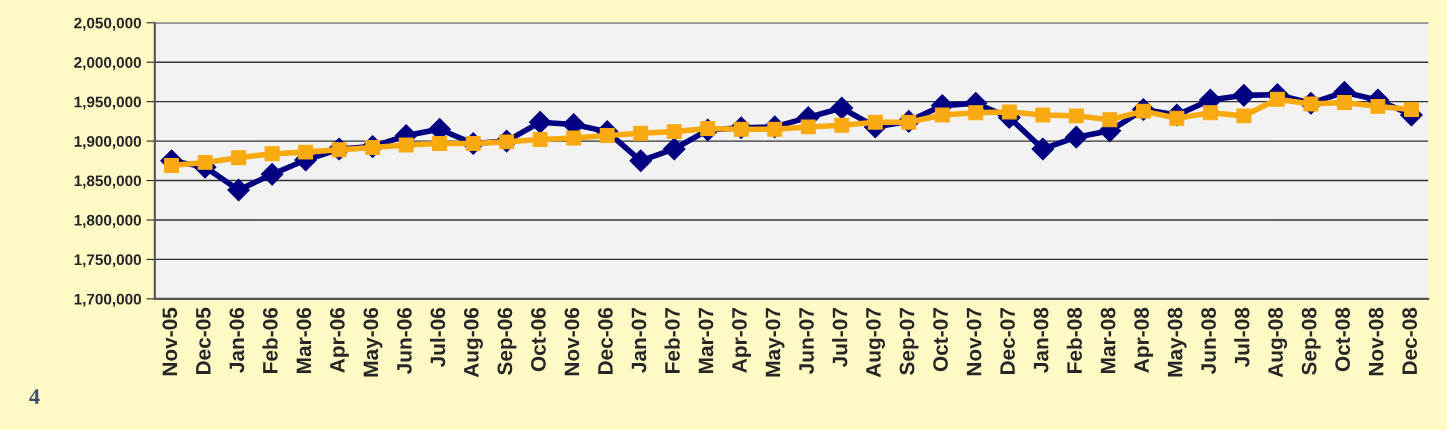 The height and width of the screenshot is (430, 1447). What do you see at coordinates (572, 341) in the screenshot?
I see `x-tick-label: Nov-06` at bounding box center [572, 341].